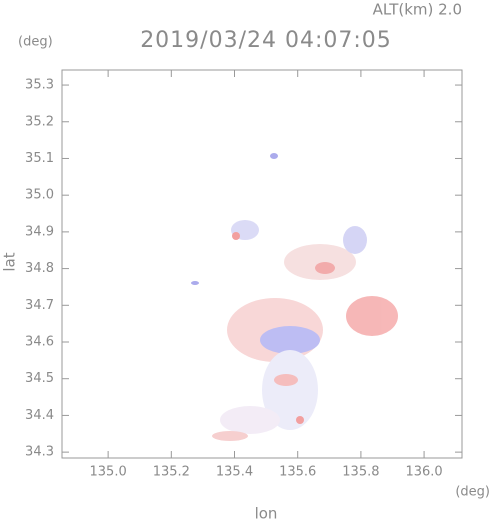  Describe the element at coordinates (39, 231) in the screenshot. I see `y-tick-label: 34.9` at that location.